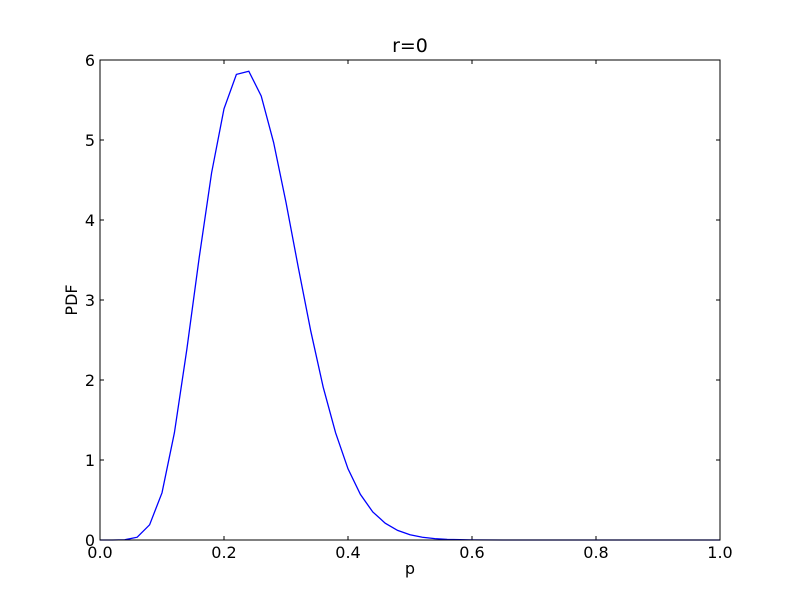 The image size is (800, 600). Describe the element at coordinates (90, 60) in the screenshot. I see `y-tick-label: 6` at that location.